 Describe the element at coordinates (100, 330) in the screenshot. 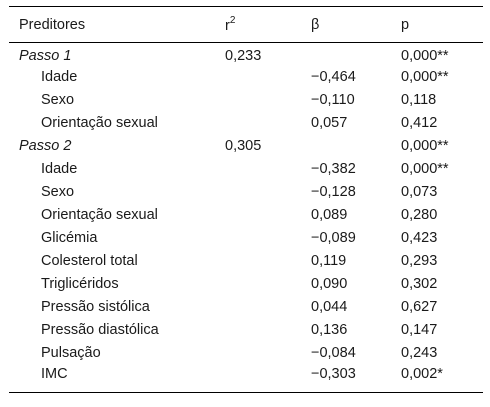

I see `predictor-label-cell: Pressão diastólica` at that location.